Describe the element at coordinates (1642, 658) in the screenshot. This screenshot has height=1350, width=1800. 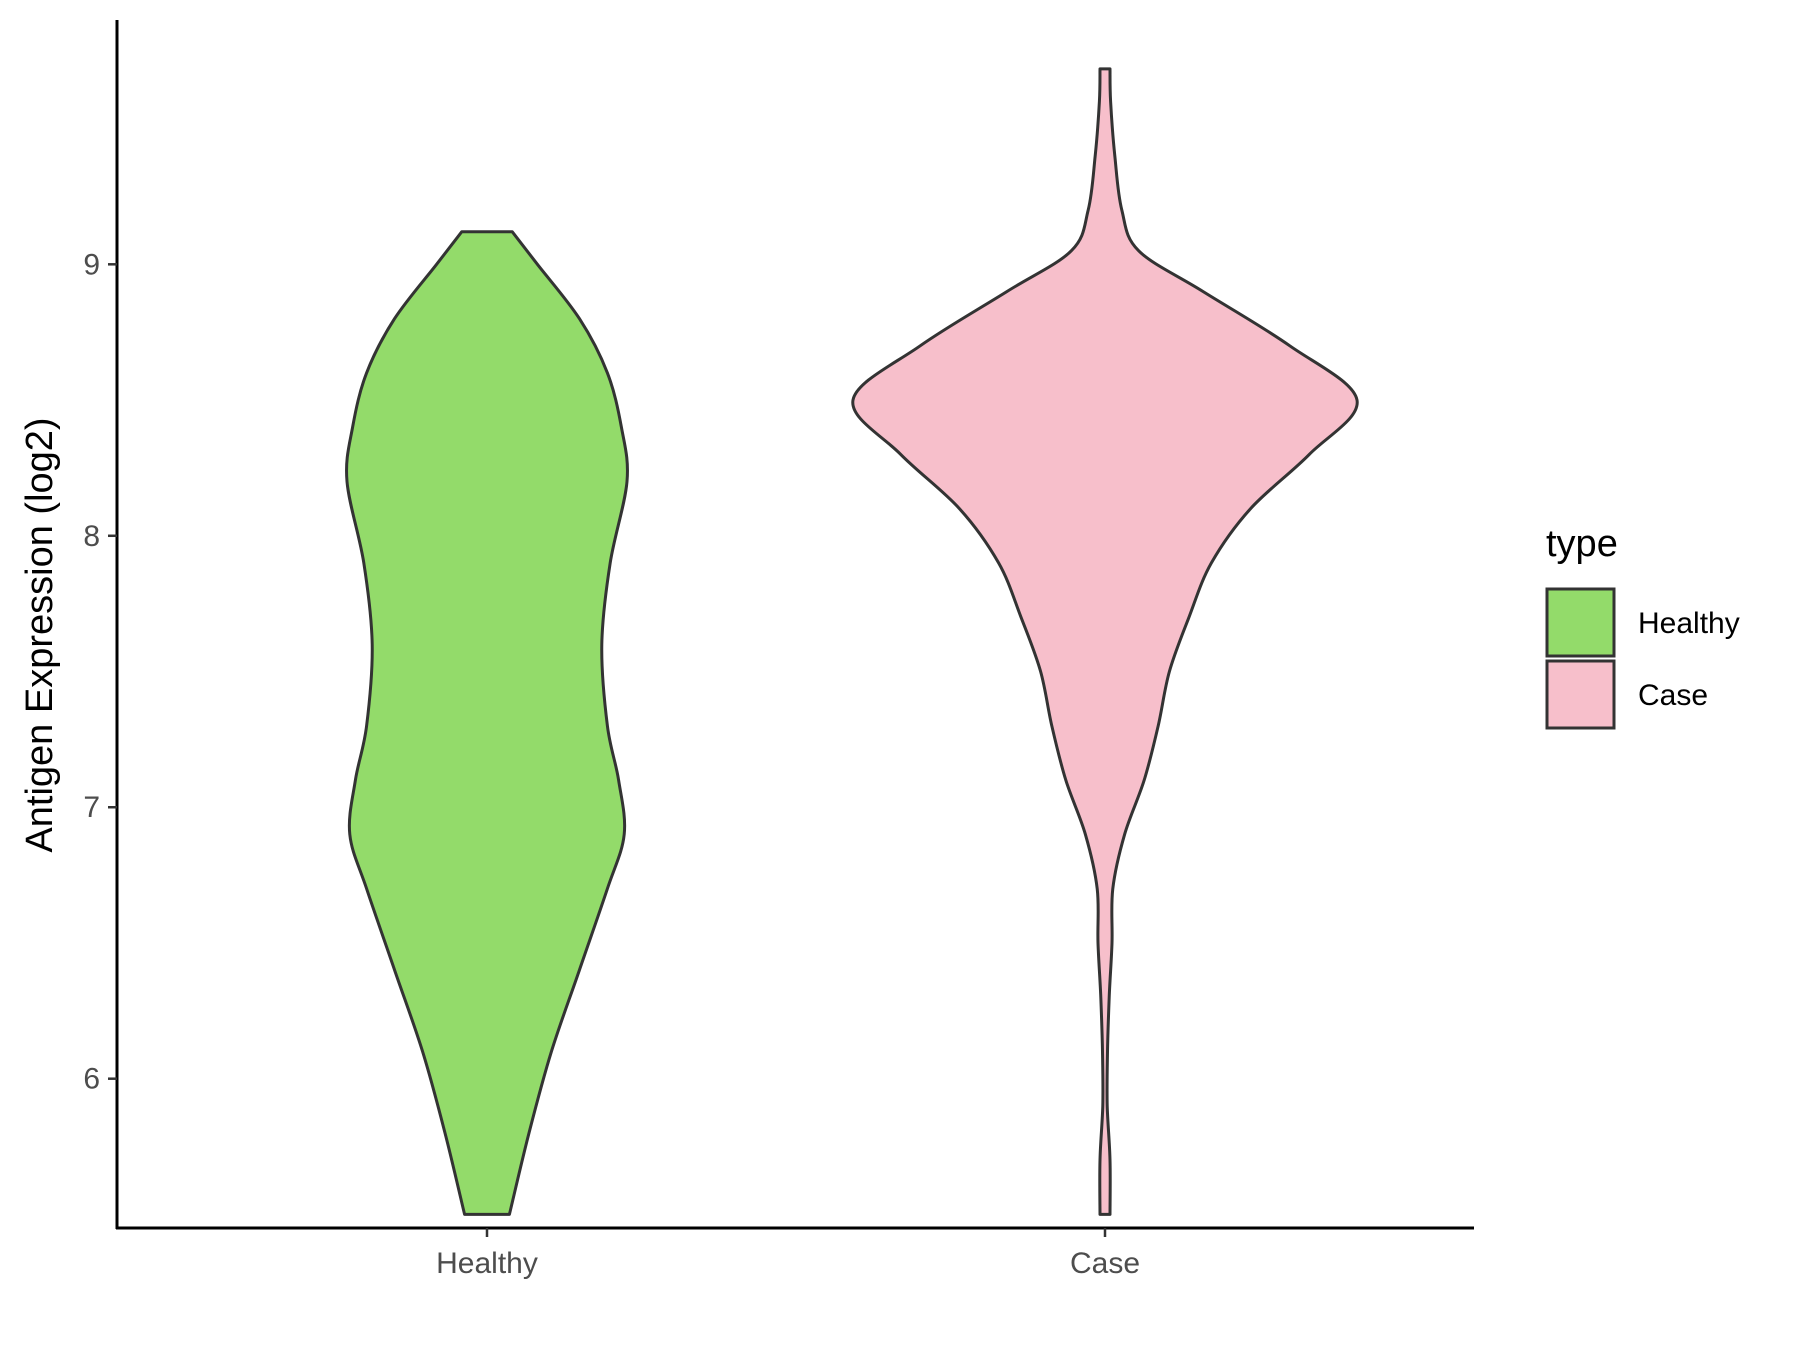
I see `legend-items: Healthy Case` at that location.